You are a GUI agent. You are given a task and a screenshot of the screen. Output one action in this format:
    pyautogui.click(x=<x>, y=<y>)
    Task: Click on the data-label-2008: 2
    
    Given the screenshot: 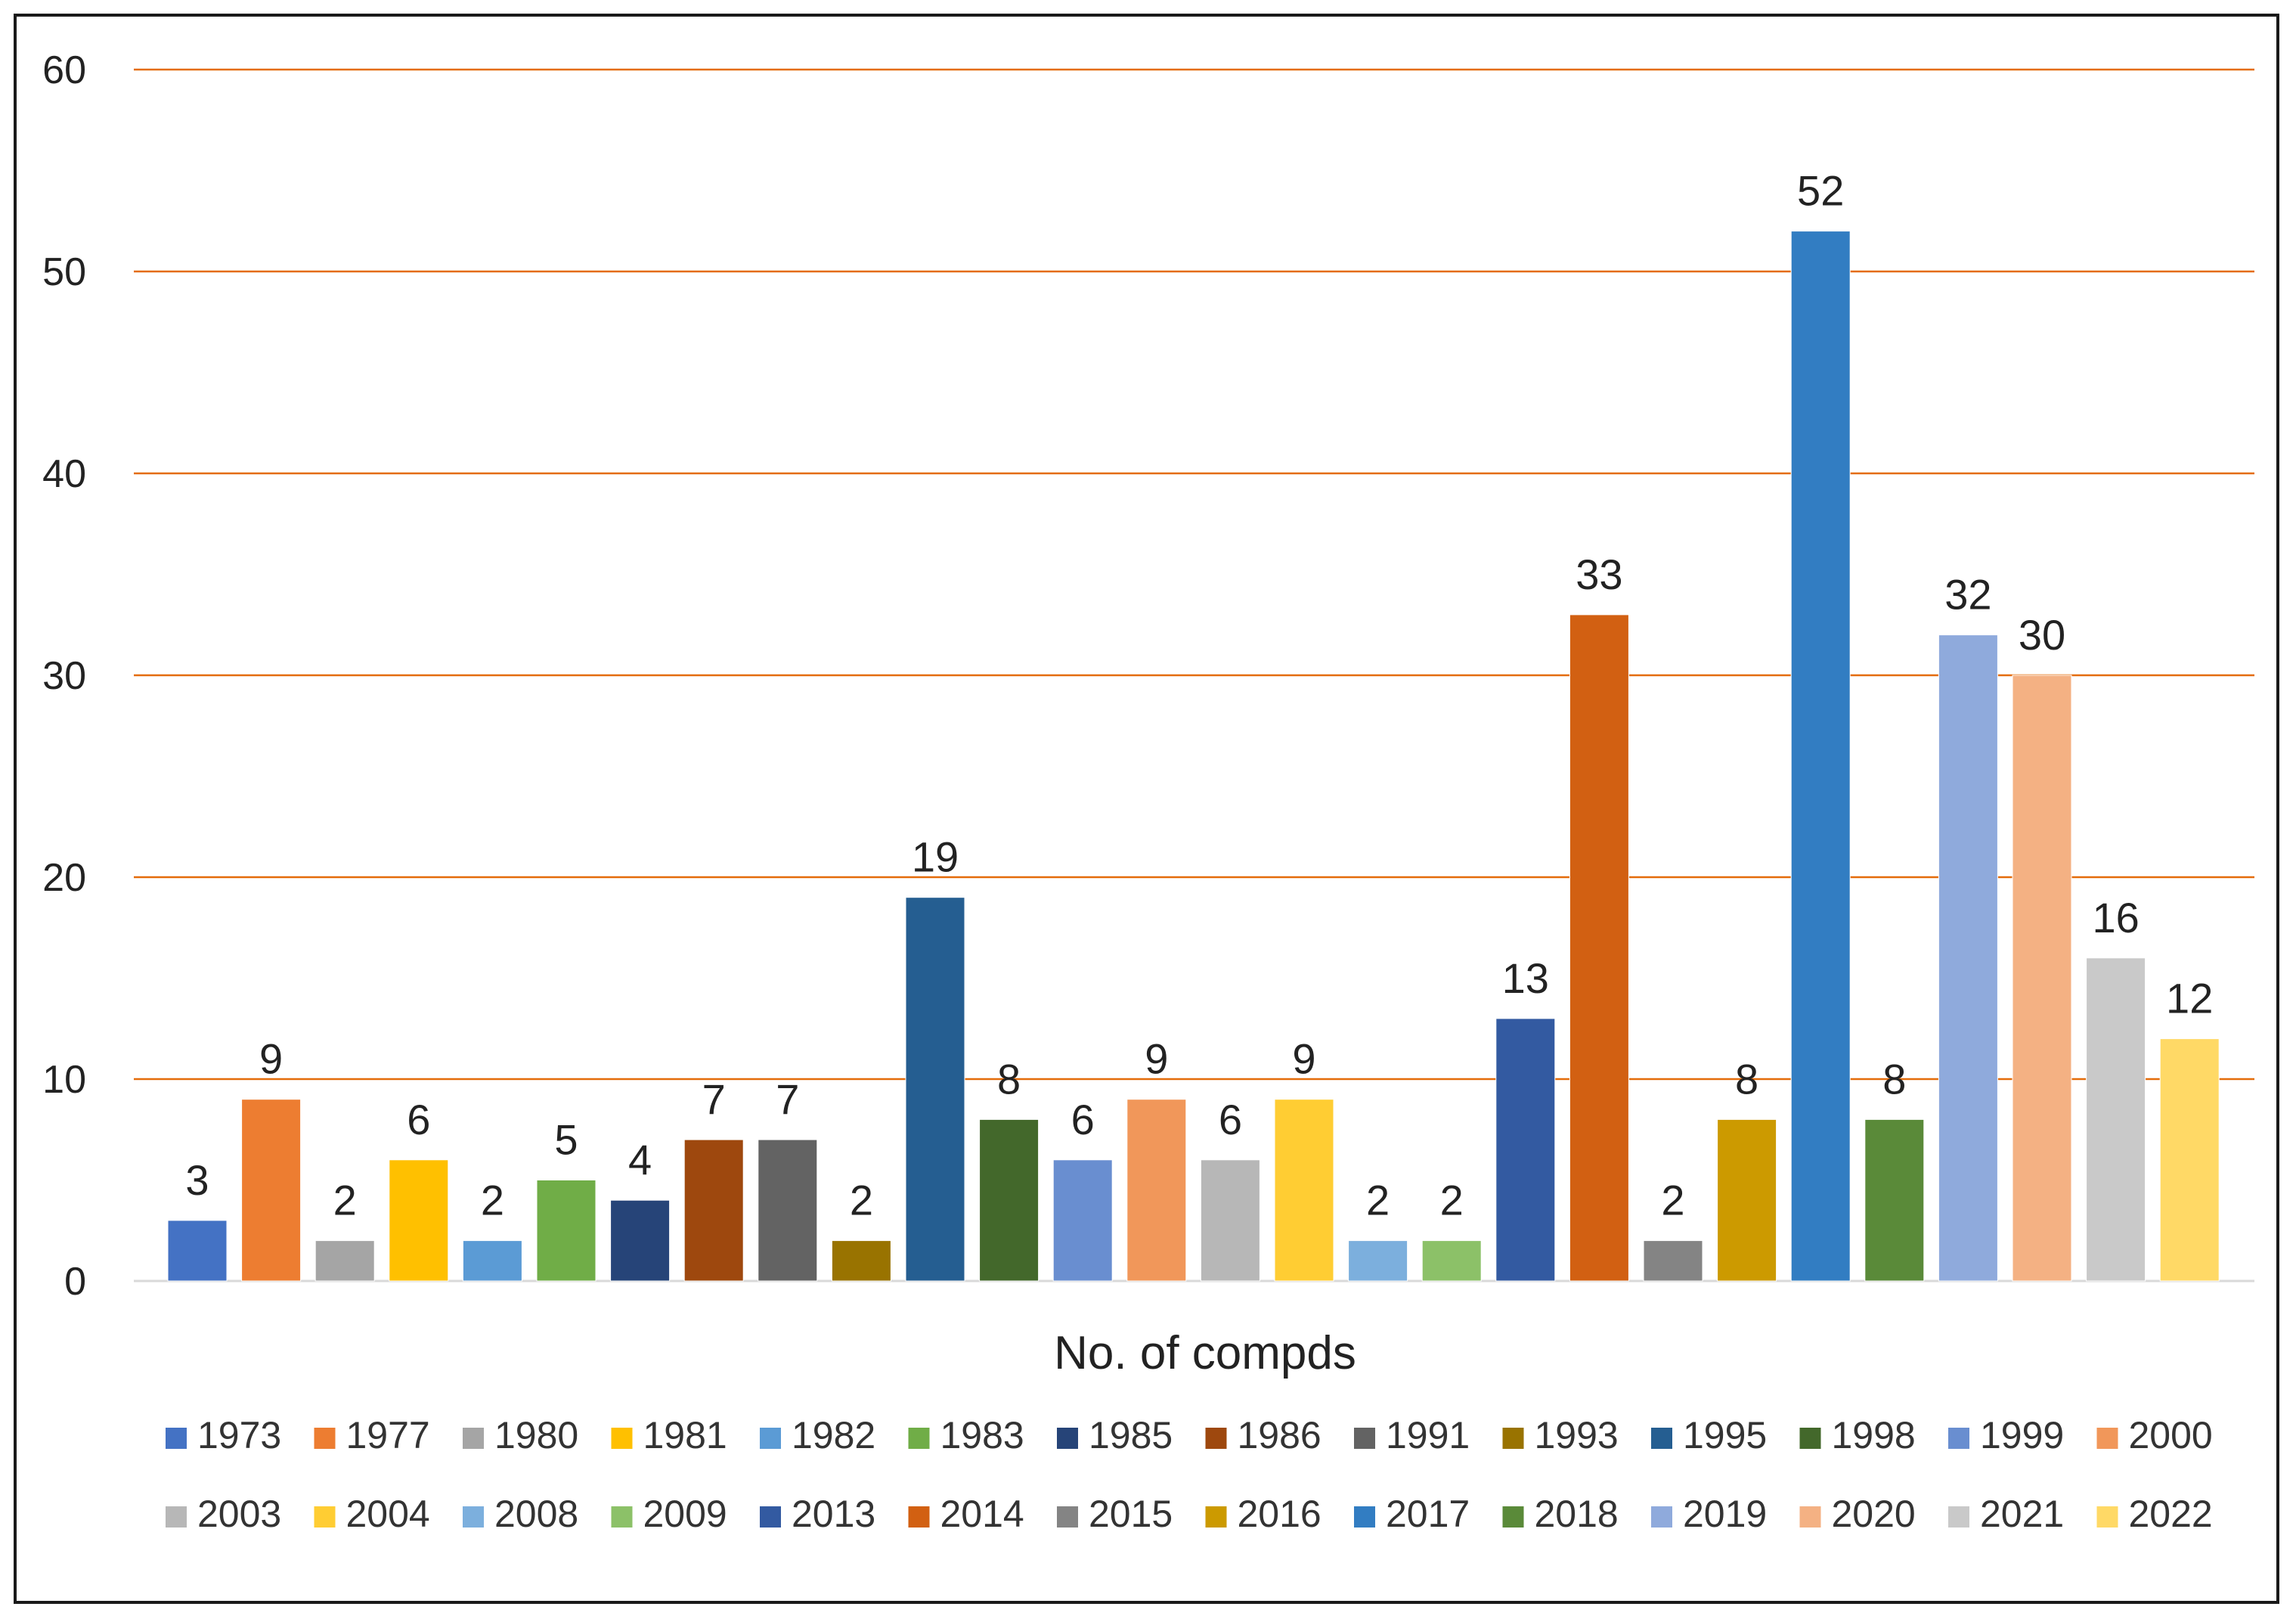 What is the action you would take?
    pyautogui.click(x=1378, y=1200)
    